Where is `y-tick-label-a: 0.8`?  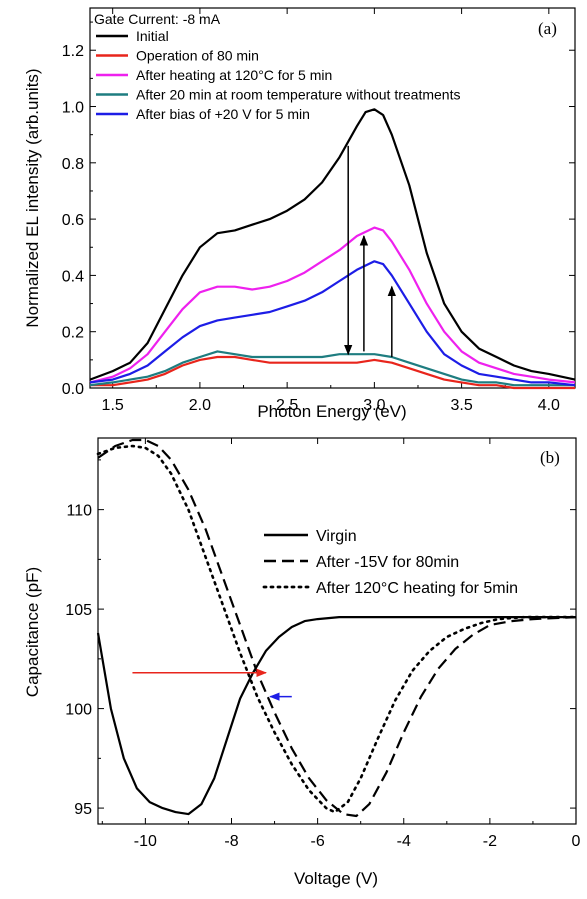 y-tick-label-a: 0.8 is located at coordinates (73, 164).